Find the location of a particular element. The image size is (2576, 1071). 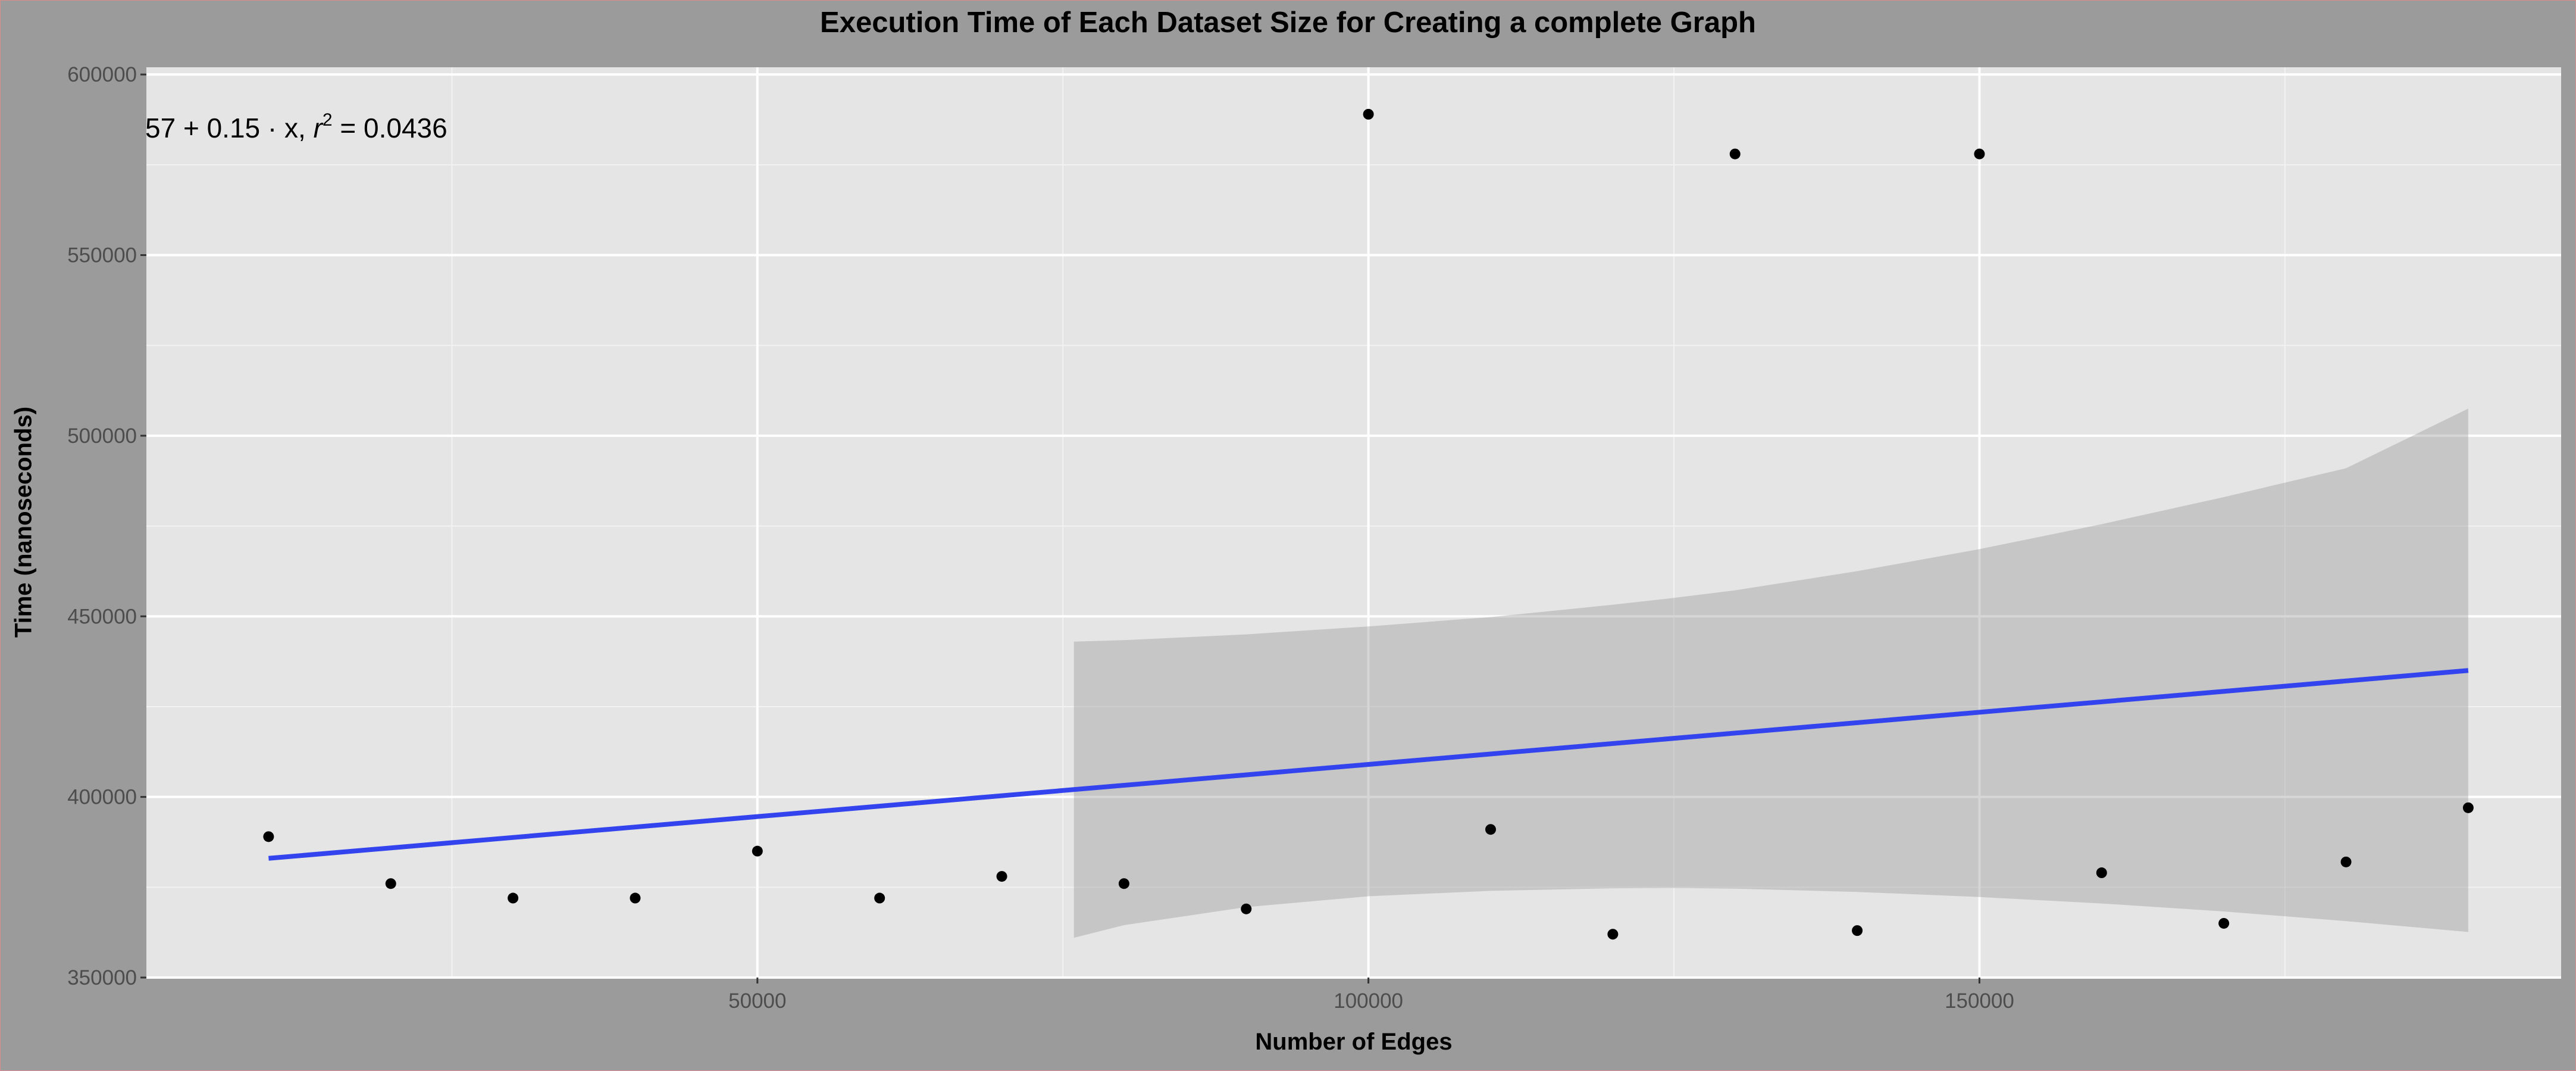

y-tick-label: 450000 is located at coordinates (102, 616).